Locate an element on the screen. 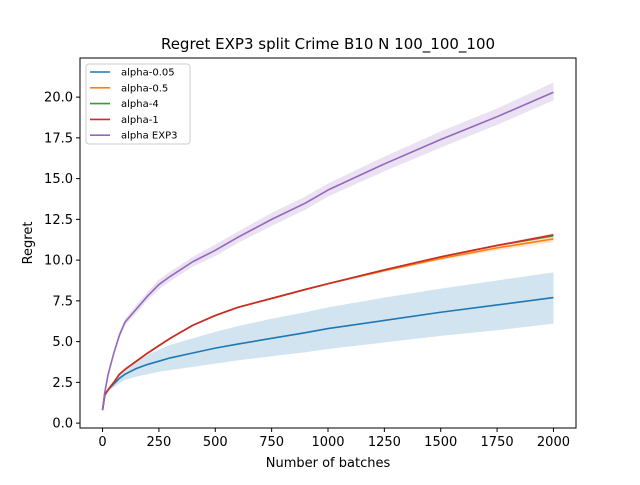 The width and height of the screenshot is (640, 485). x-axis-ticks: 0 250 500 750 1000 1250 1500 1750 2000 is located at coordinates (334, 439).